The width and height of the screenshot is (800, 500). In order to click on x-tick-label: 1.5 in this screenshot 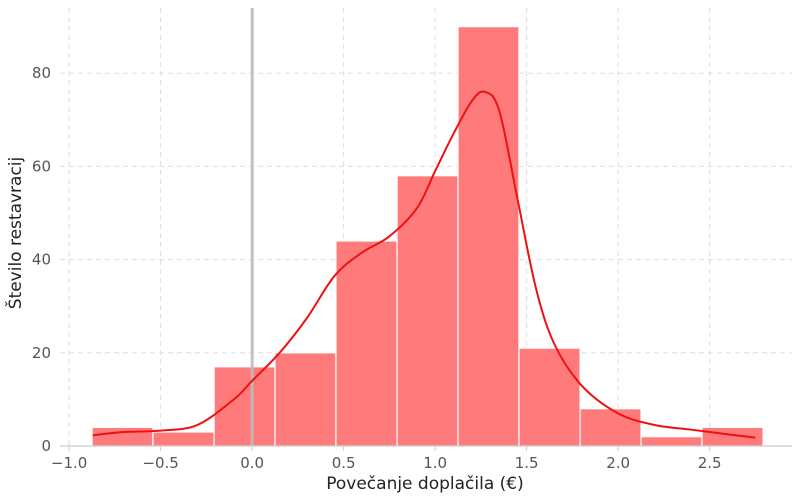, I will do `click(527, 463)`.